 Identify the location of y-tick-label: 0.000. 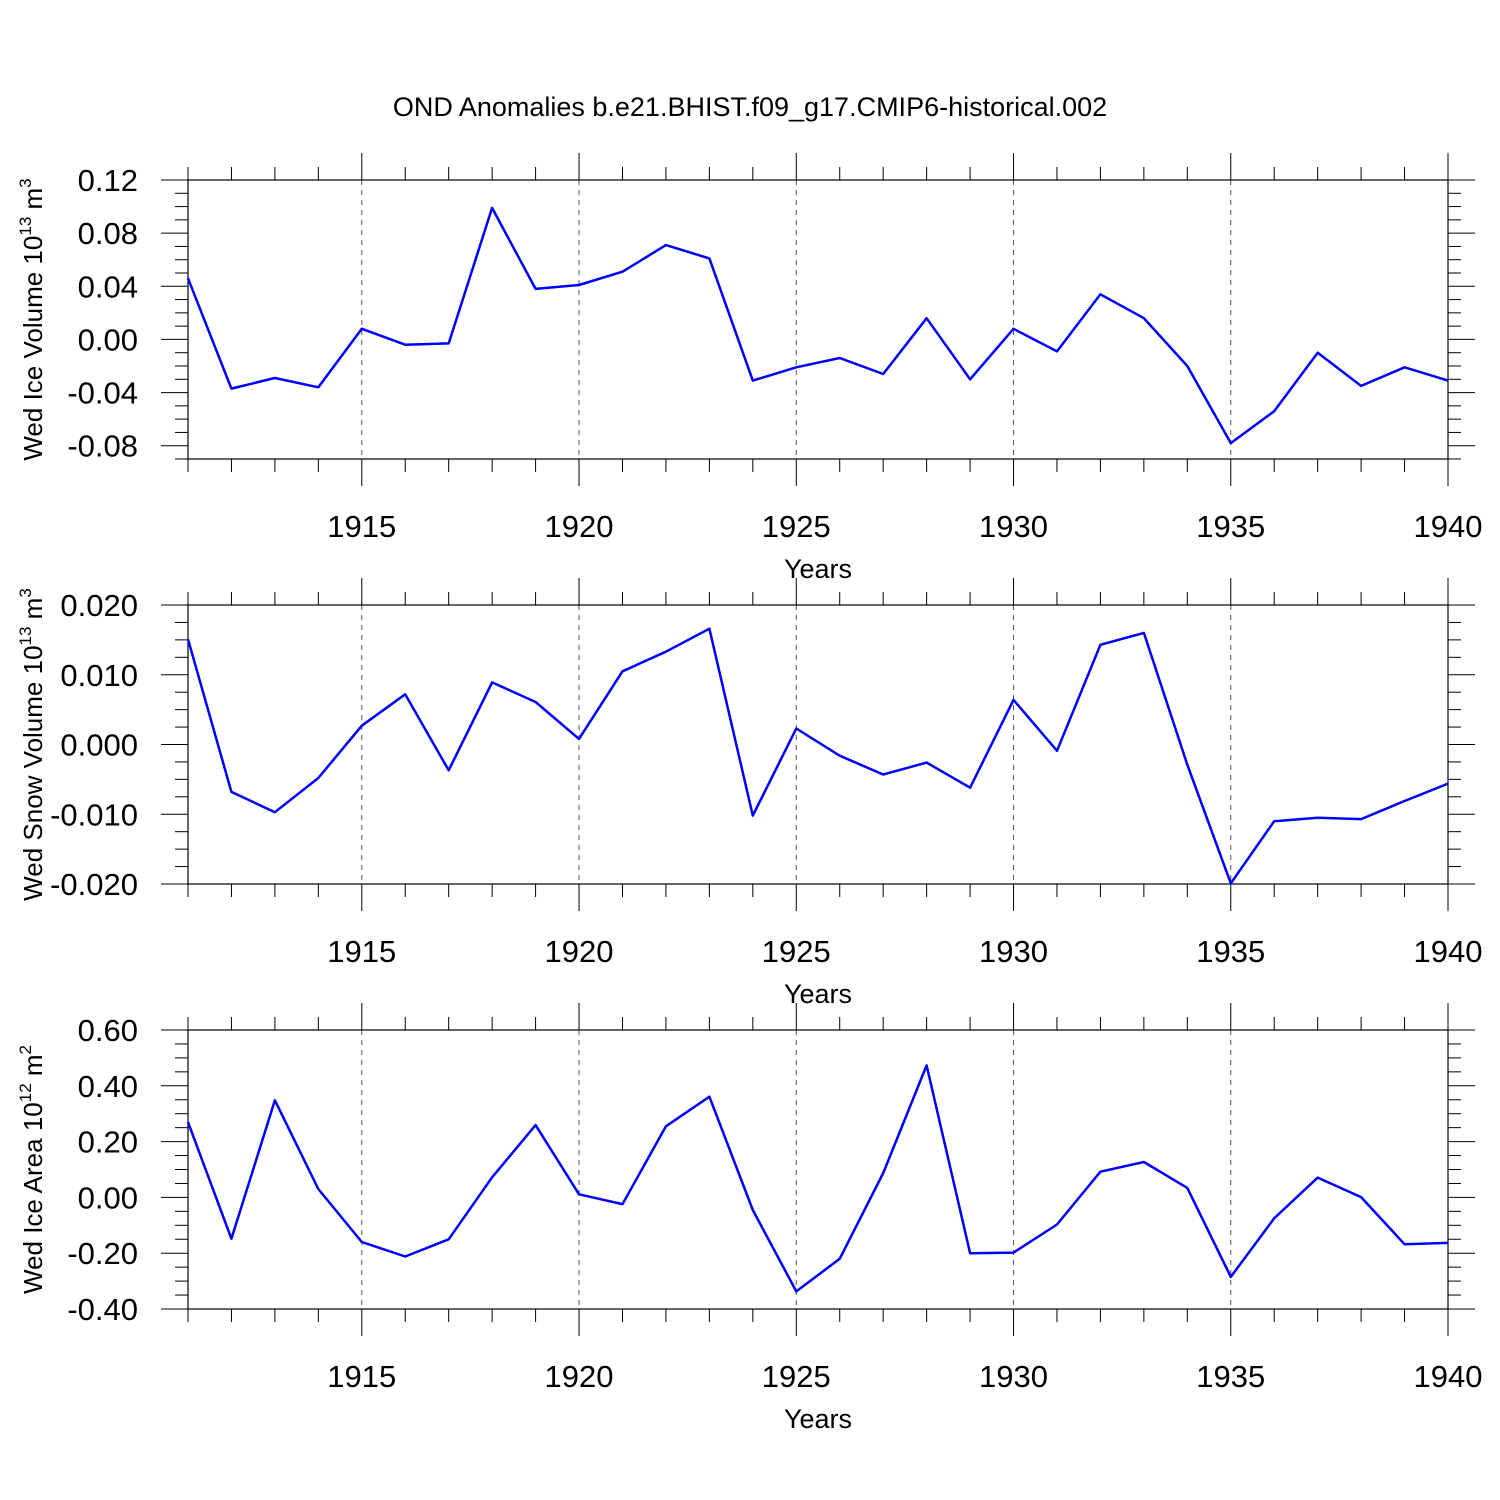
(99, 745).